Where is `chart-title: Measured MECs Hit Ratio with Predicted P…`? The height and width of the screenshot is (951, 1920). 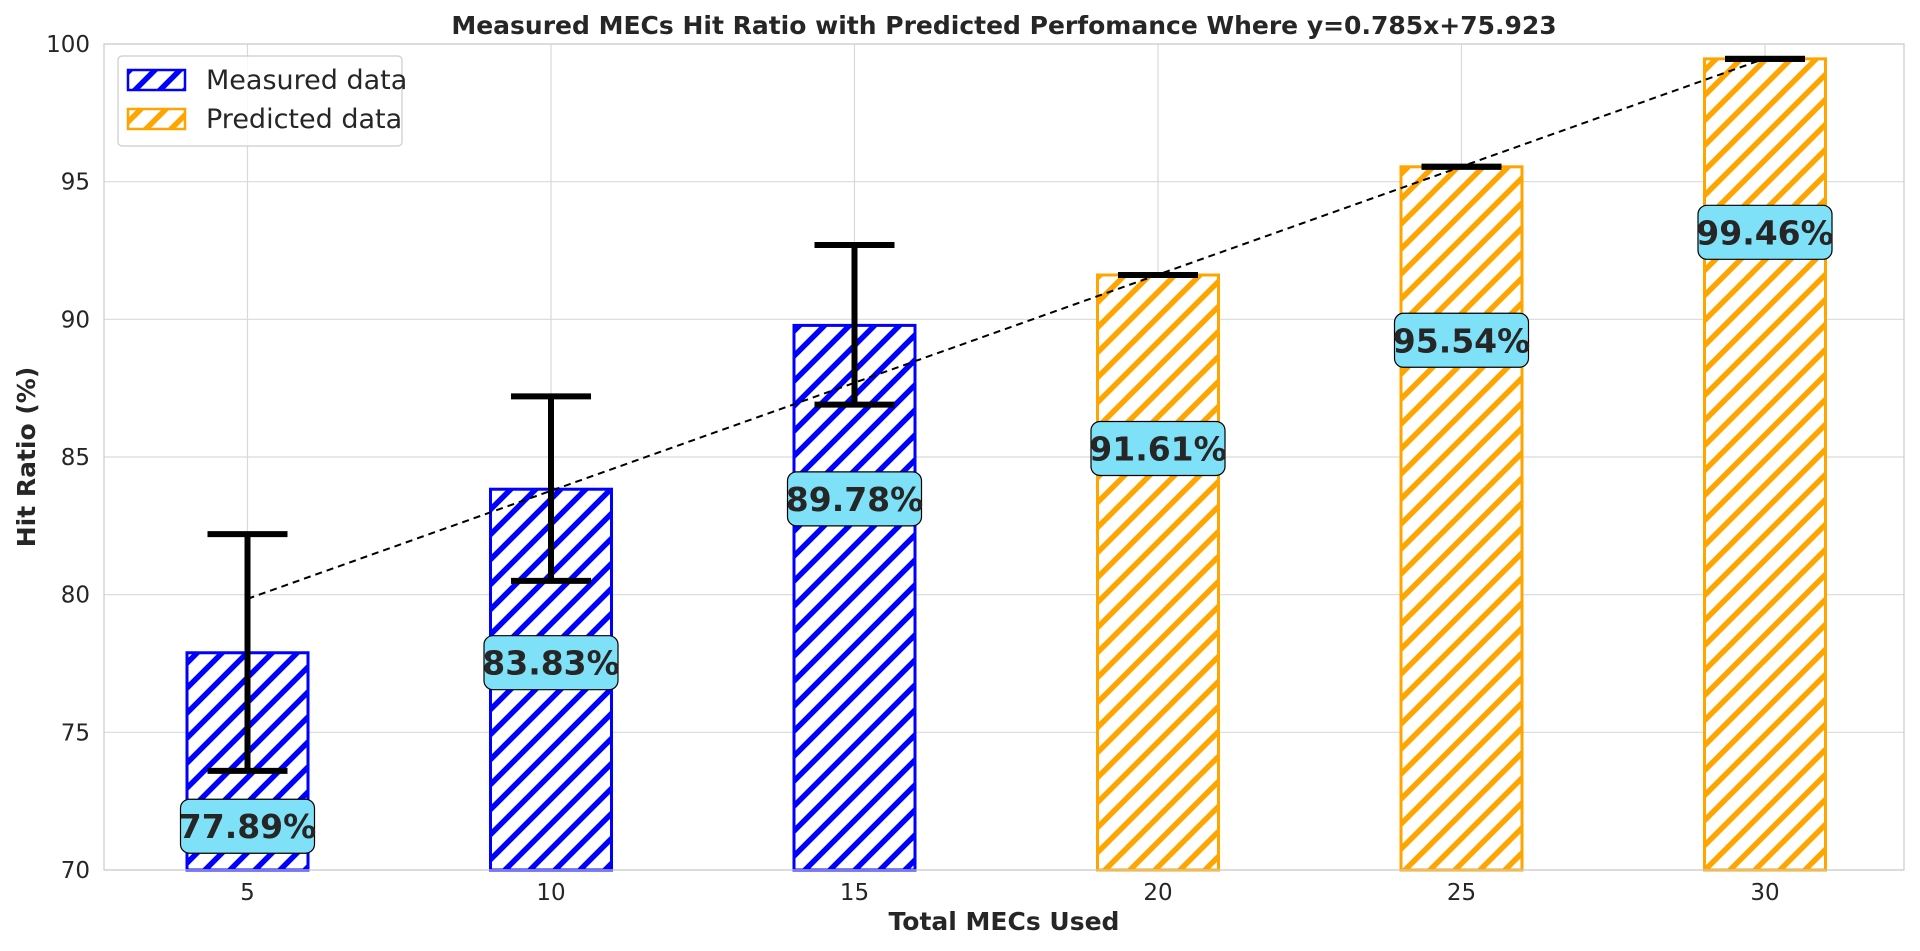 chart-title: Measured MECs Hit Ratio with Predicted P… is located at coordinates (1003, 25).